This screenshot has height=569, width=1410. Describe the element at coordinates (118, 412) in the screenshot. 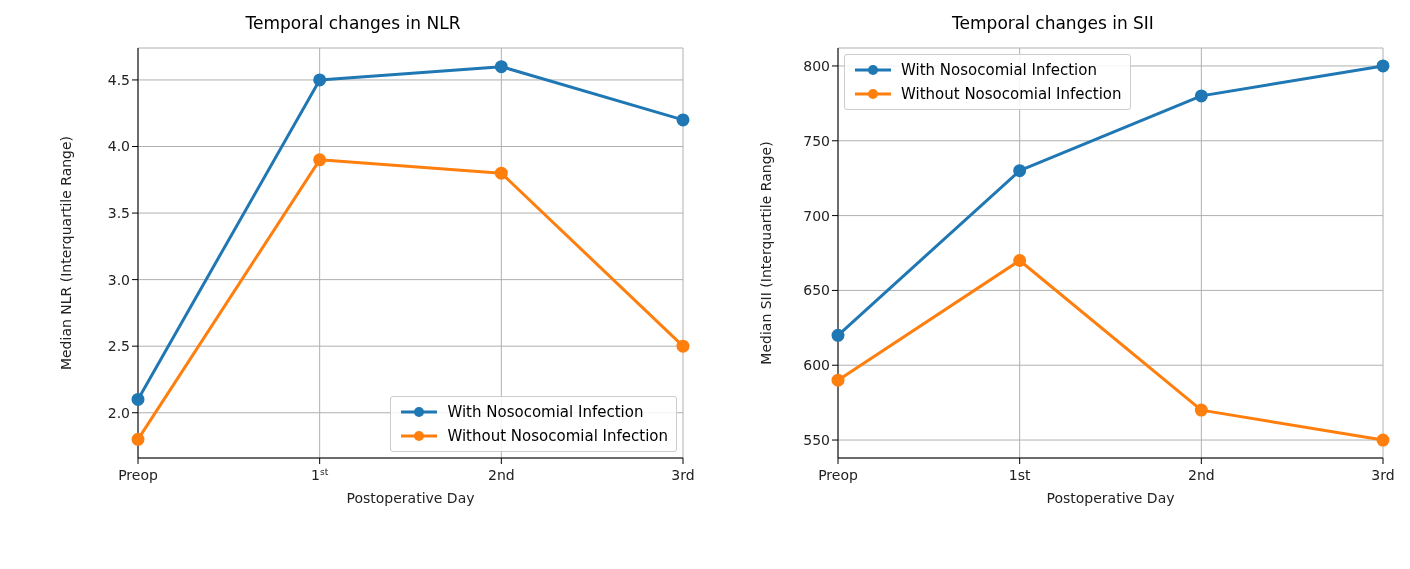

I see `y-tick-label: 2.0` at that location.